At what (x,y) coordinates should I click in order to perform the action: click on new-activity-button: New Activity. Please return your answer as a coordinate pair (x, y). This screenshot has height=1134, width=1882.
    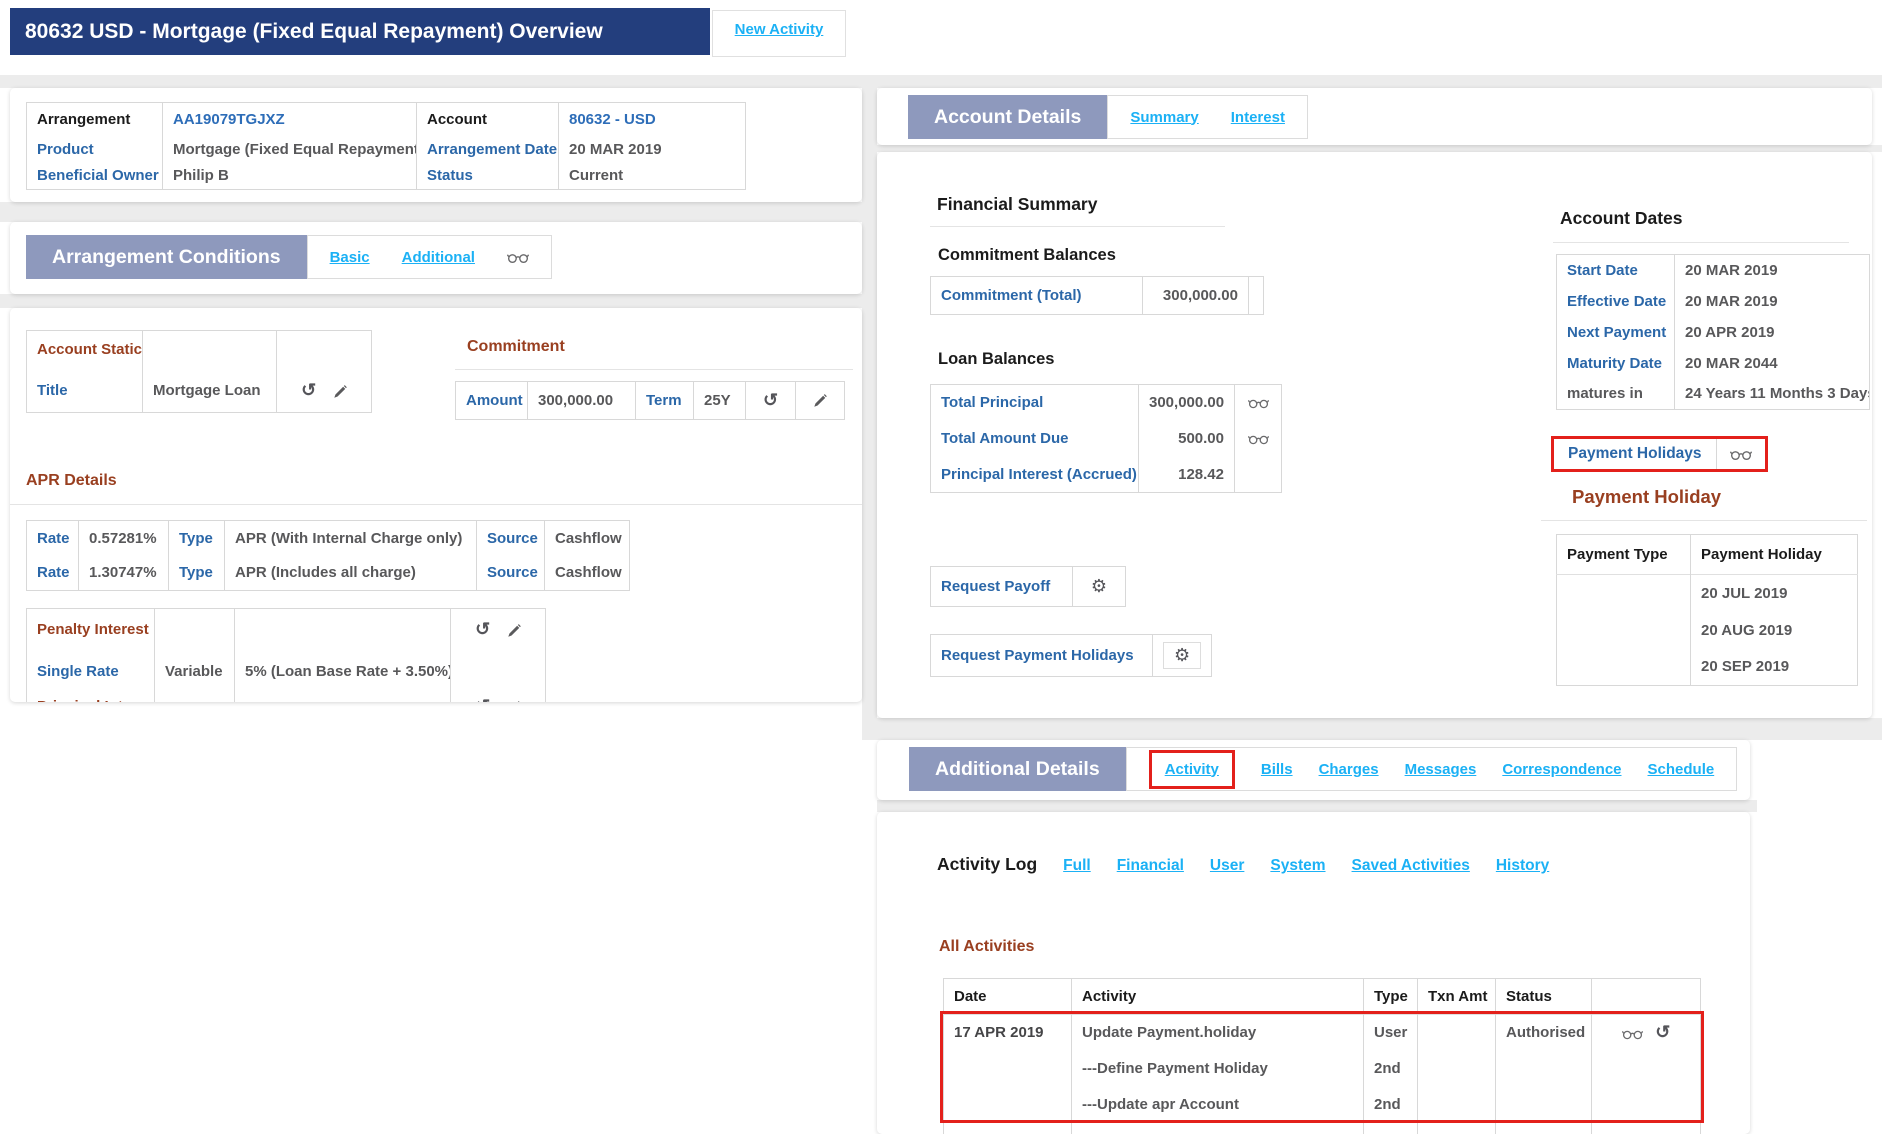
    Looking at the image, I should click on (779, 33).